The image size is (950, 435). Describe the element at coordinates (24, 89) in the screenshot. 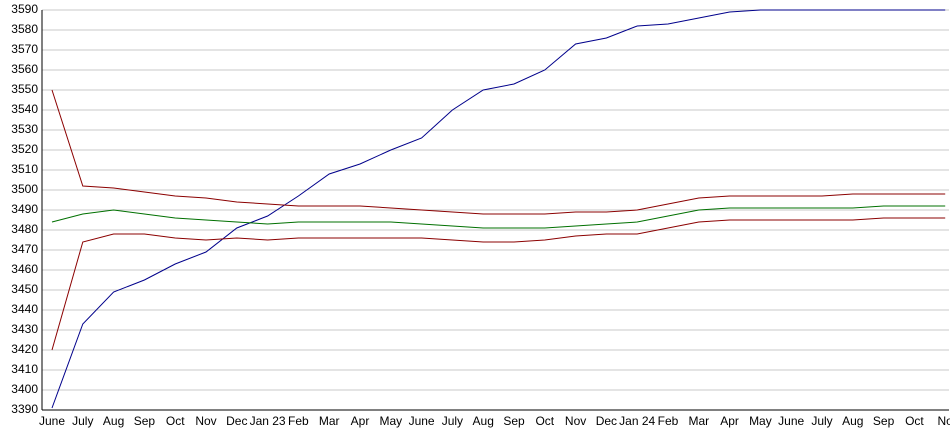

I see `y-tick-label: 3550` at that location.